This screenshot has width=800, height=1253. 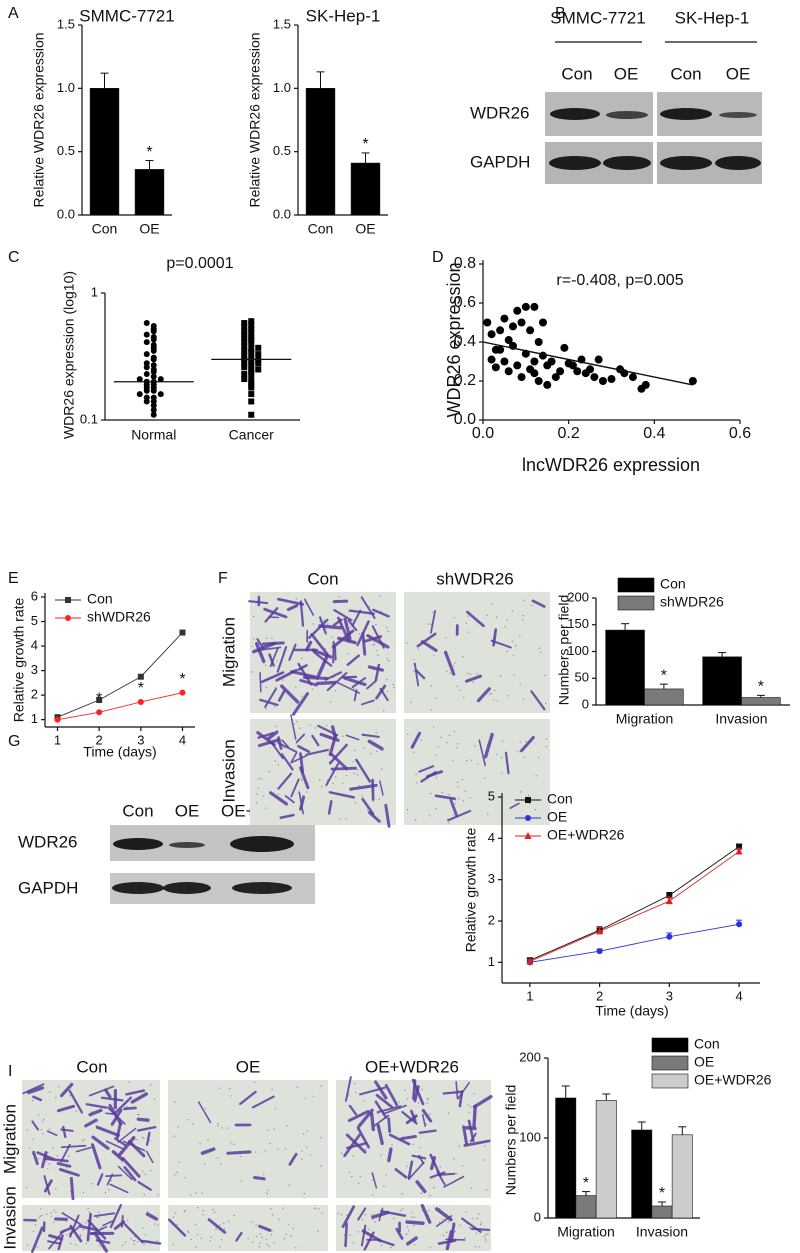 I want to click on y-tick-label: 6, so click(x=34, y=595).